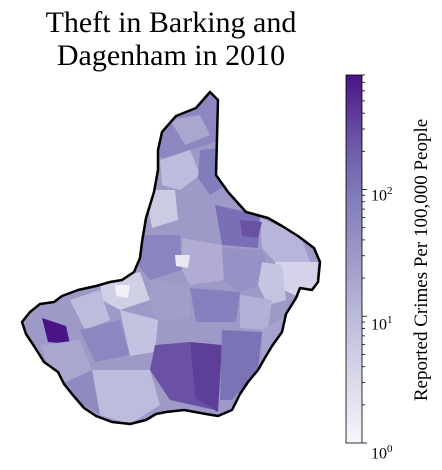 This screenshot has width=442, height=470. Describe the element at coordinates (285, 240) in the screenshot. I see `region-east` at that location.